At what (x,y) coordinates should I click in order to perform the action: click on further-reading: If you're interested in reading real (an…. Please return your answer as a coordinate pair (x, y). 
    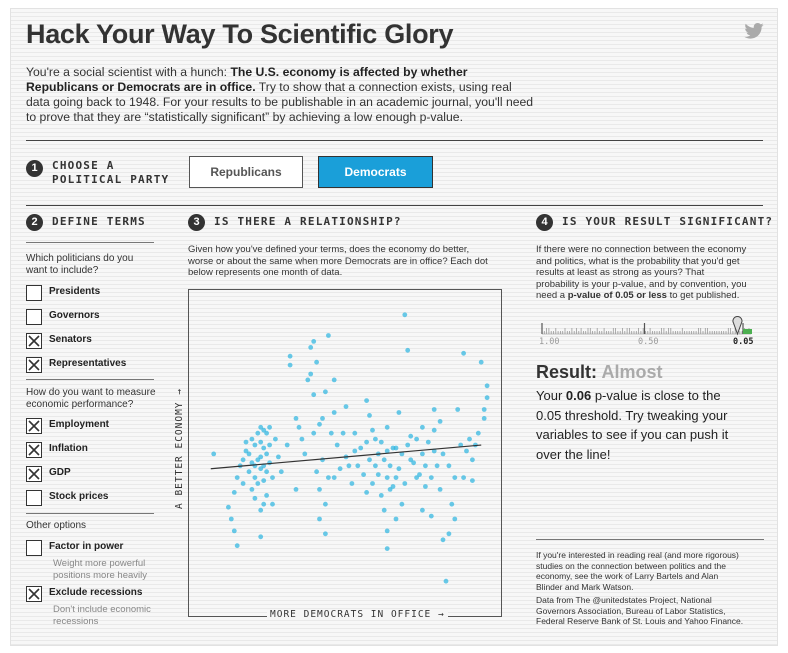
    Looking at the image, I should click on (637, 571).